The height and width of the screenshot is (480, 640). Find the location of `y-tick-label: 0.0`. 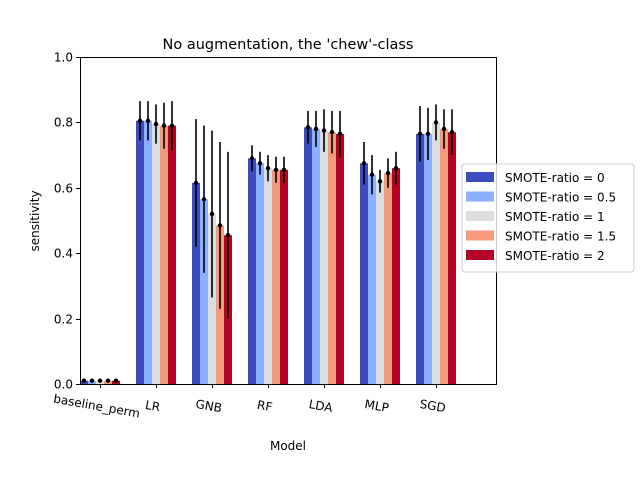

y-tick-label: 0.0 is located at coordinates (63, 385).